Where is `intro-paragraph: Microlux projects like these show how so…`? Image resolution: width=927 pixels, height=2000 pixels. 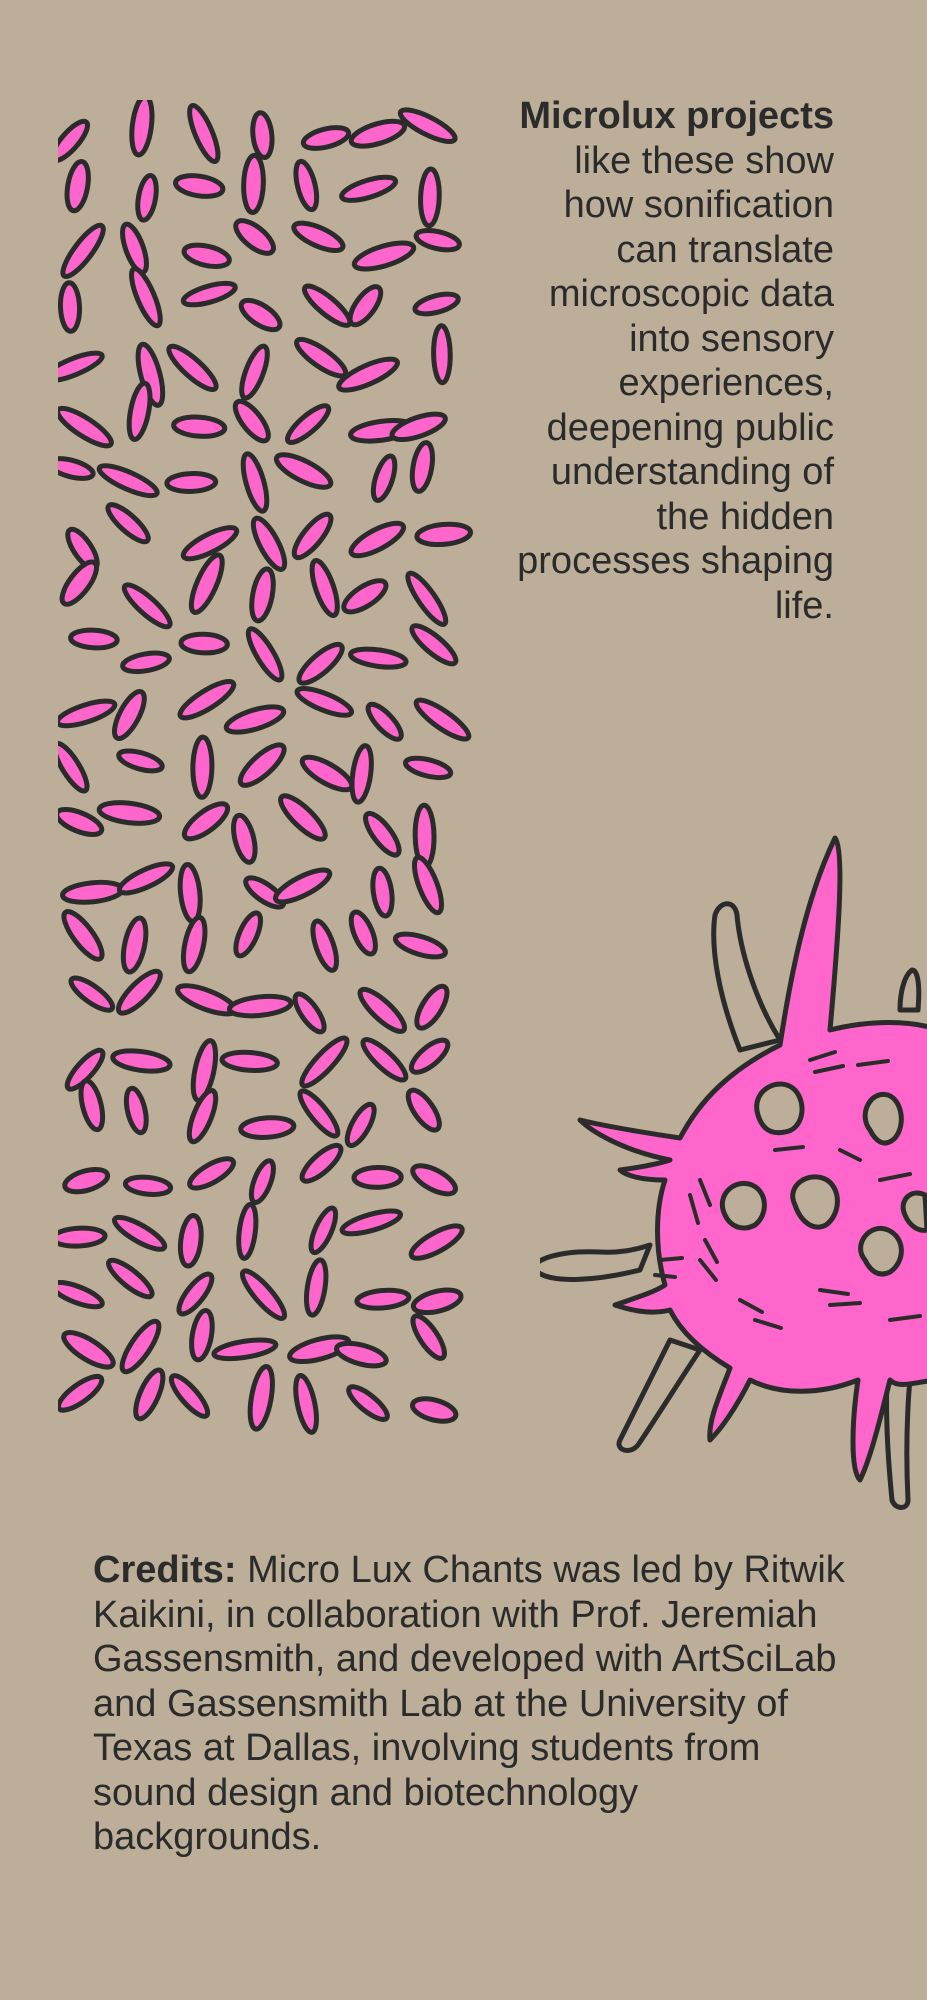 intro-paragraph: Microlux projects like these show how so… is located at coordinates (664, 361).